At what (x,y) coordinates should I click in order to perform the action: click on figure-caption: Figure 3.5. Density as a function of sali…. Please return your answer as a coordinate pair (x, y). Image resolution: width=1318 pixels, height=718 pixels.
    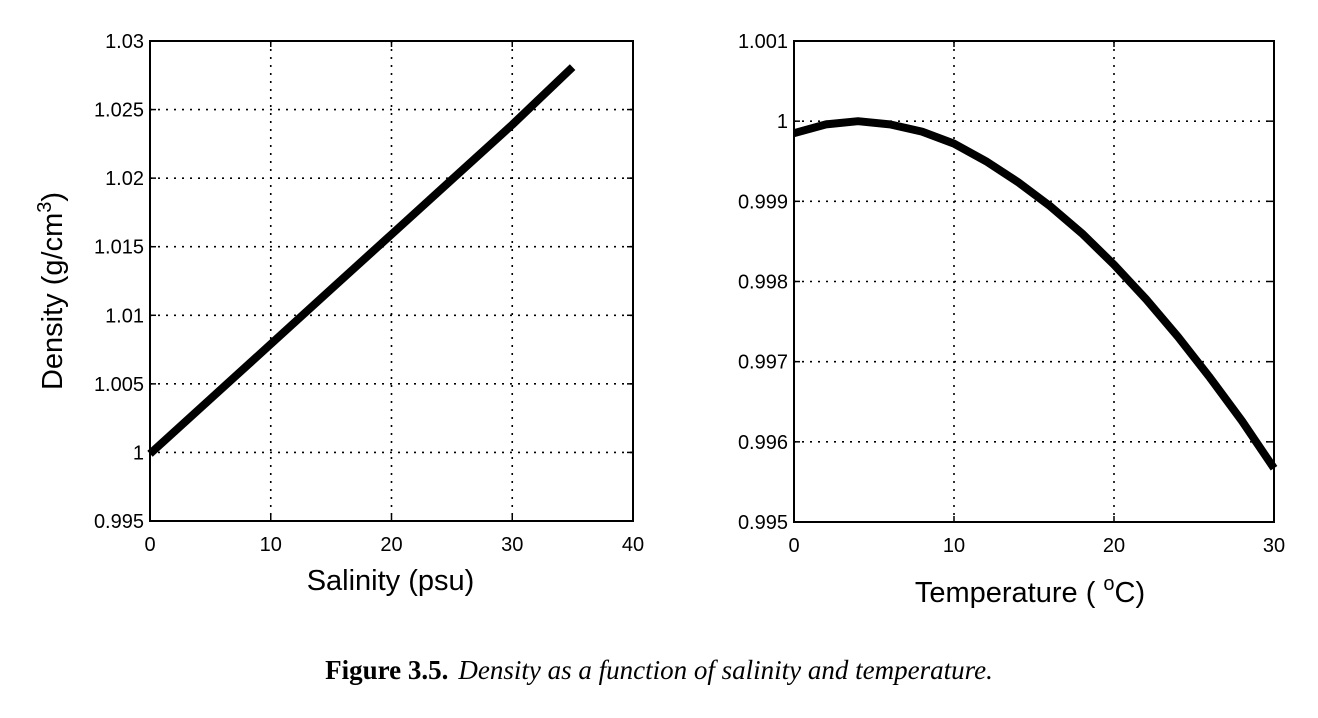
    Looking at the image, I should click on (659, 670).